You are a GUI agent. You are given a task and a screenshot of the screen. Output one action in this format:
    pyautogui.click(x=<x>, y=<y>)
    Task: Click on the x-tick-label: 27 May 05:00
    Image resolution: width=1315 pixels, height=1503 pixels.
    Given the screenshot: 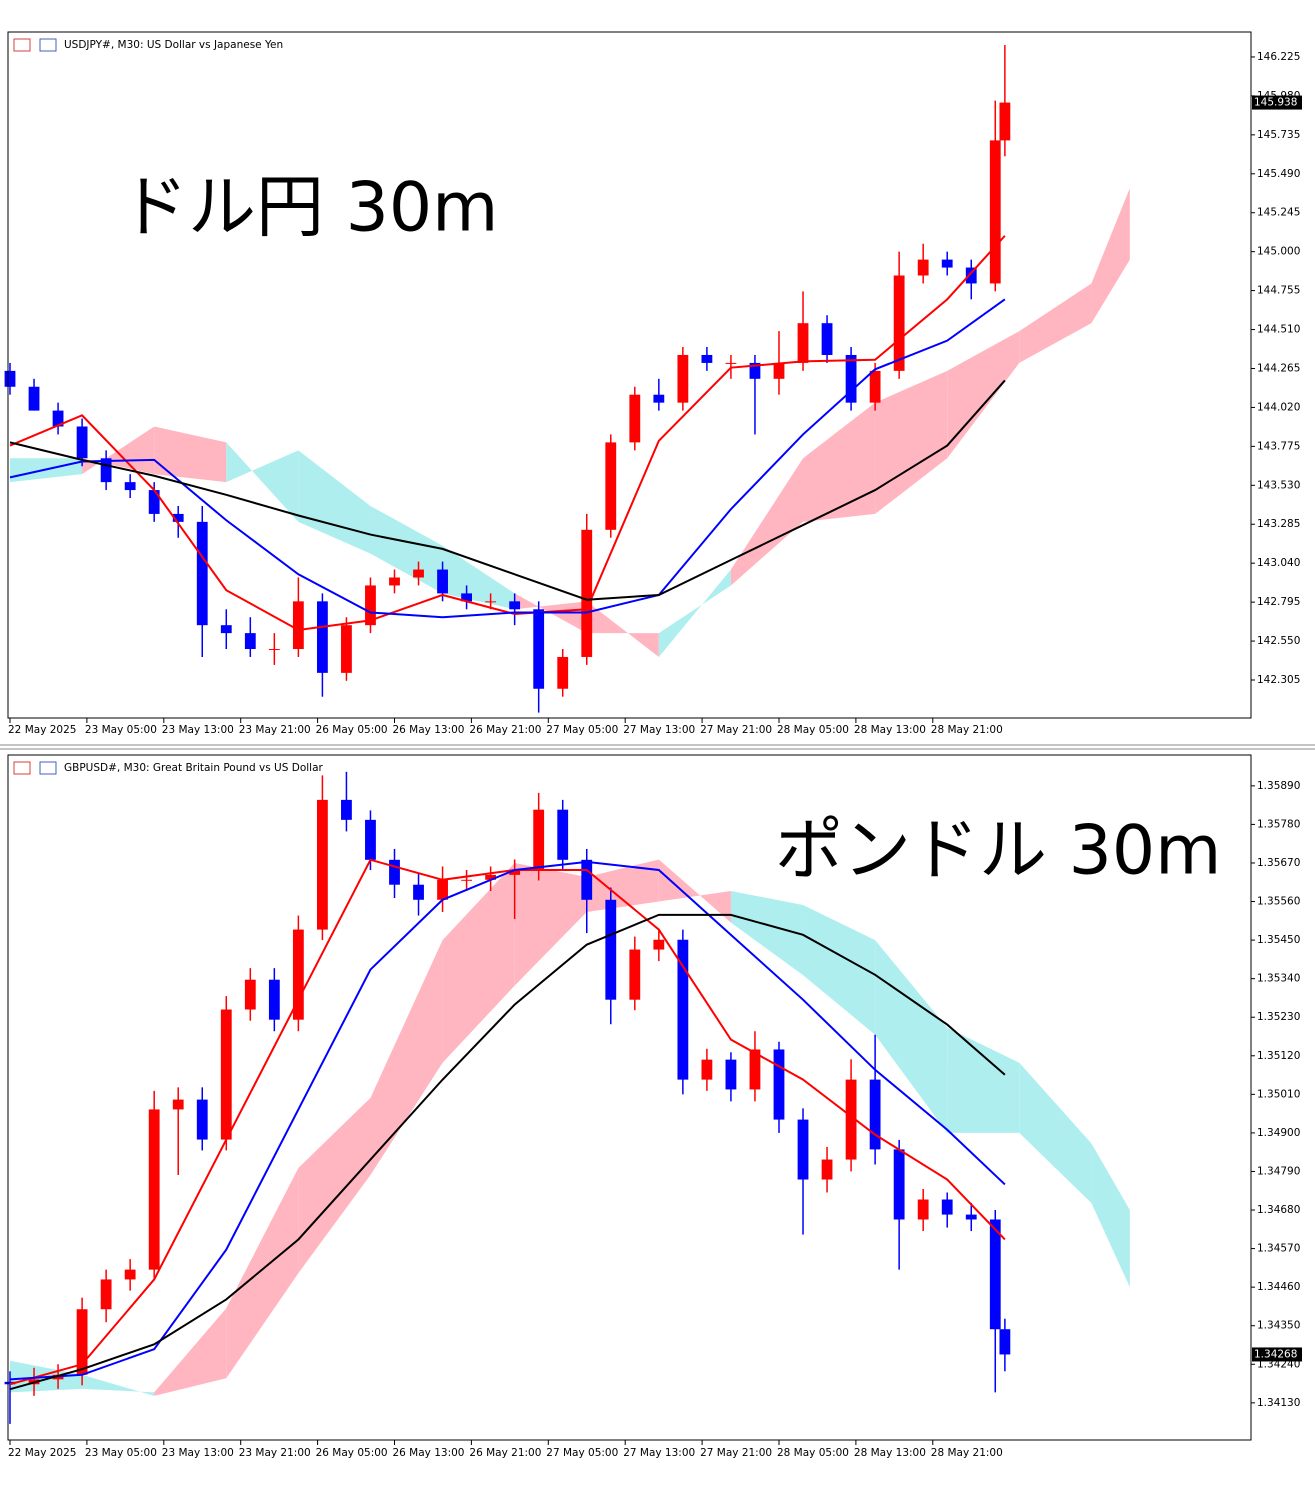 What is the action you would take?
    pyautogui.click(x=582, y=730)
    